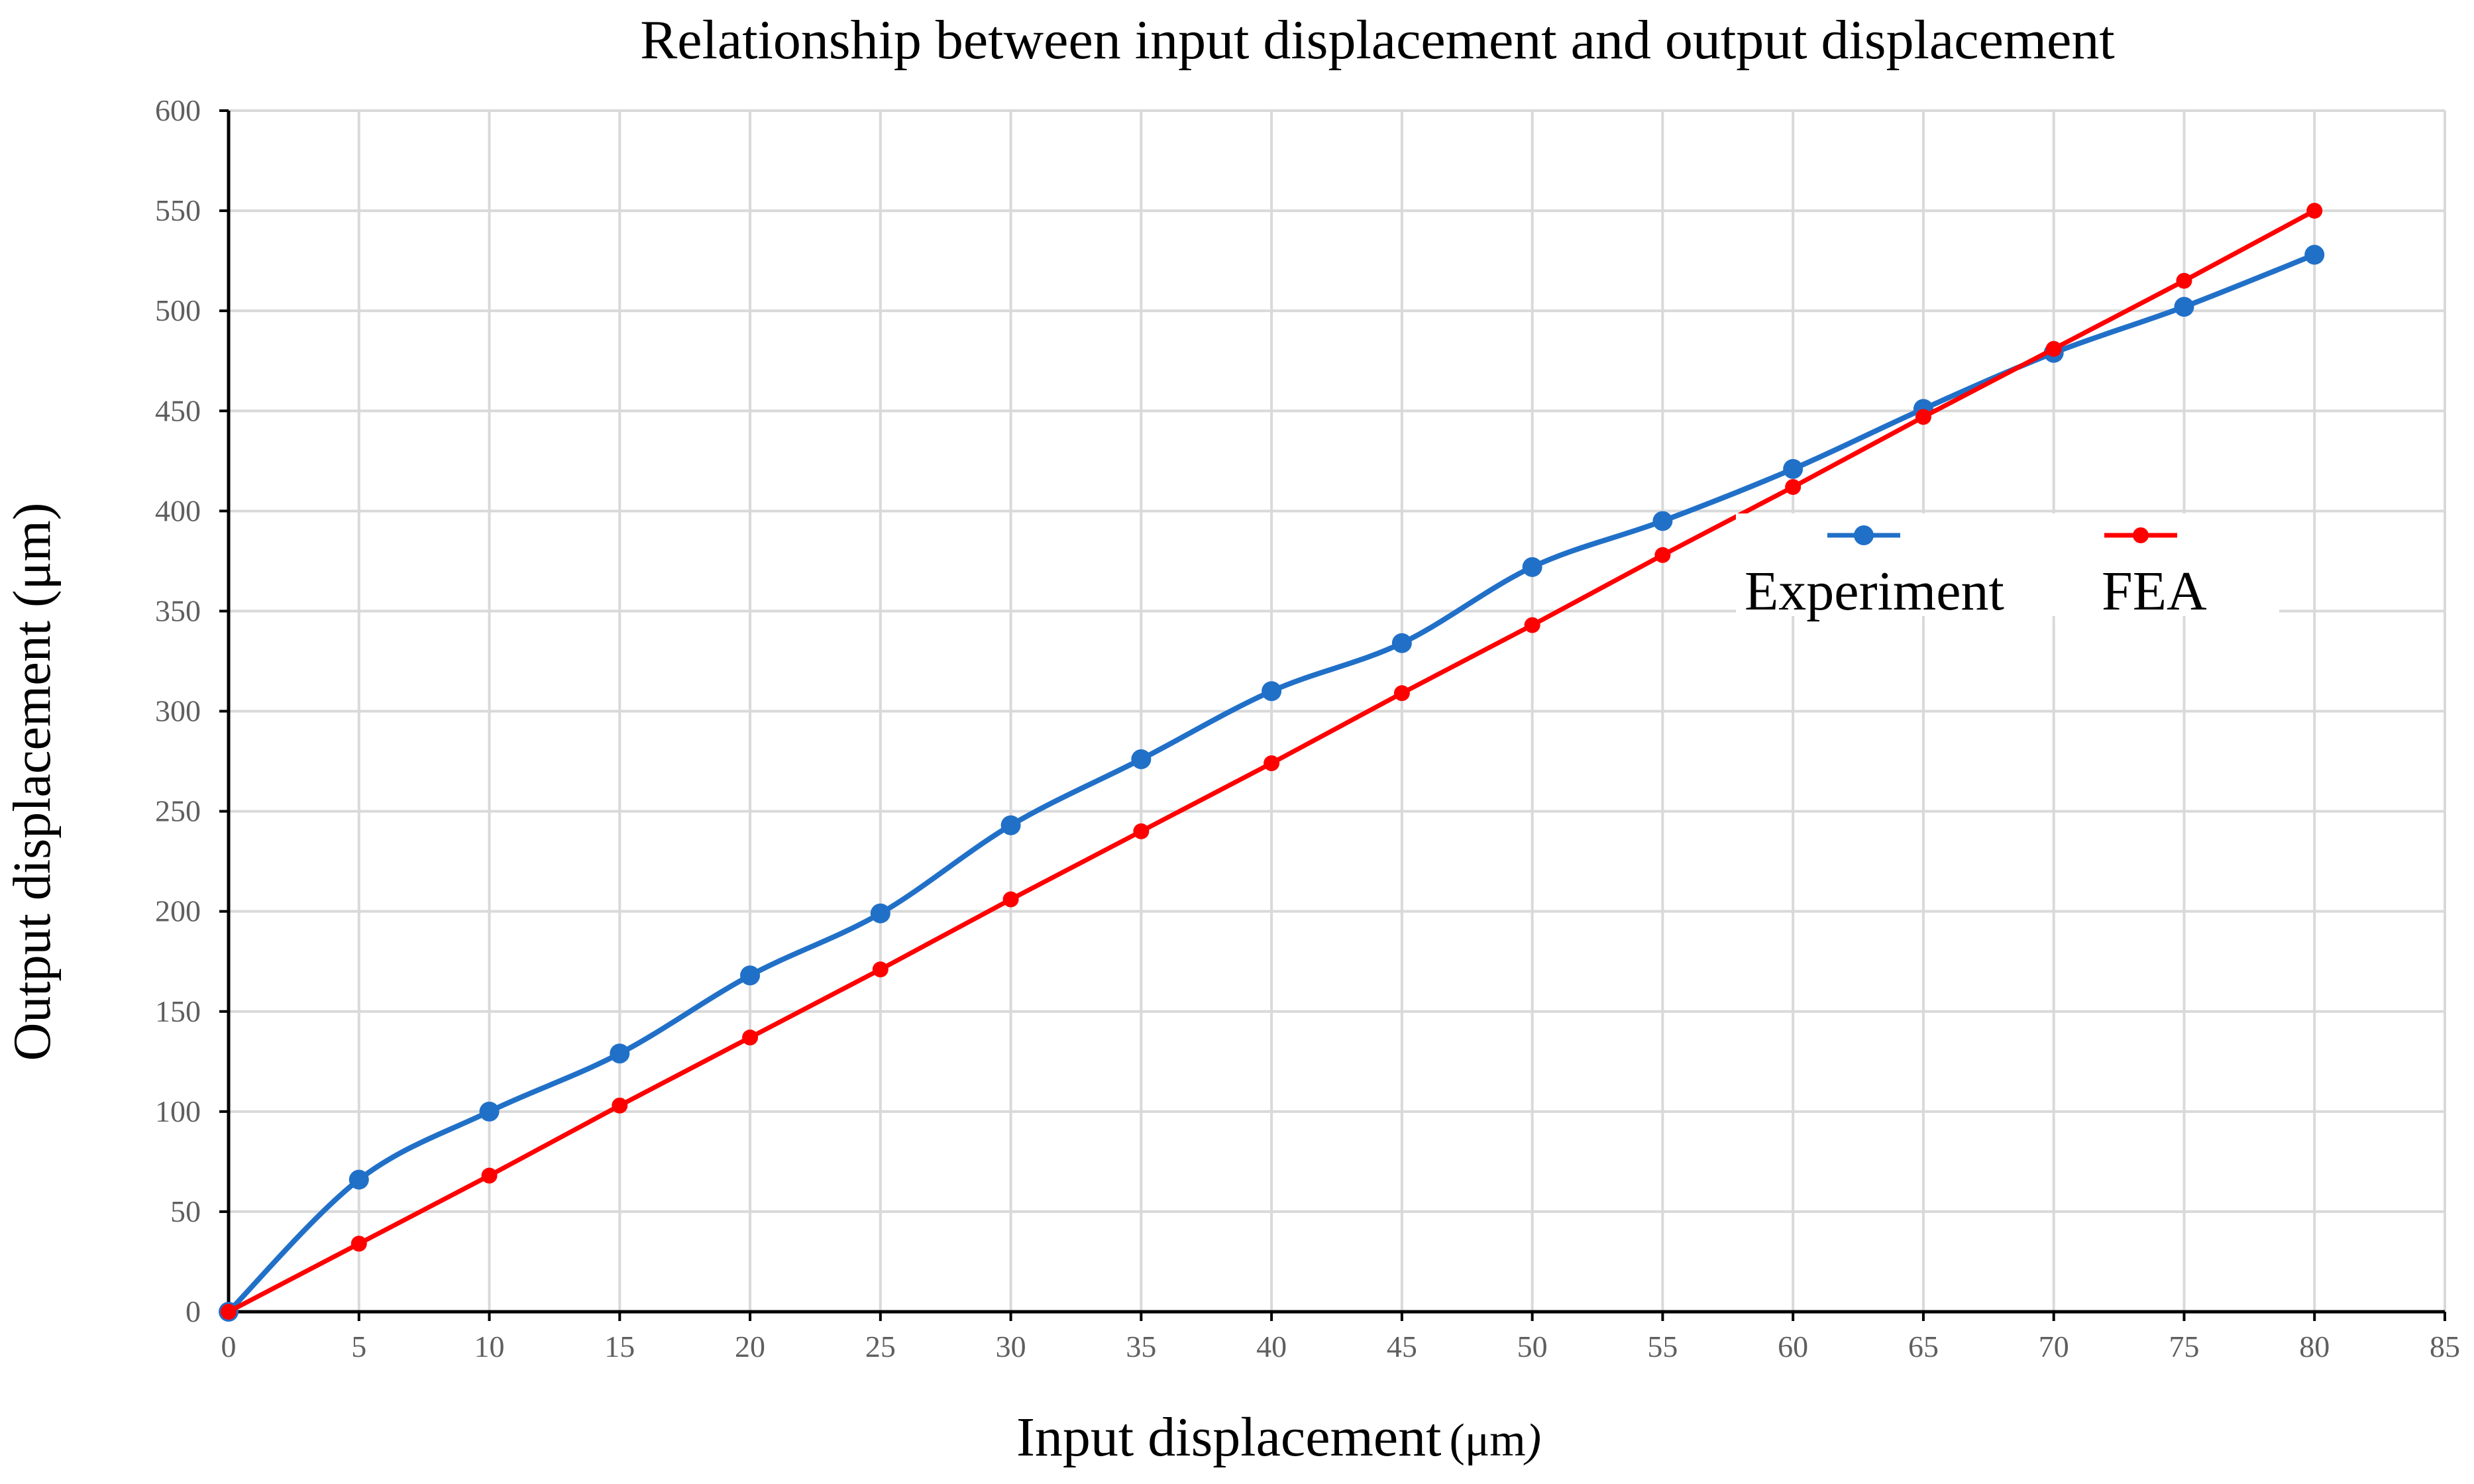 The height and width of the screenshot is (1484, 2474). What do you see at coordinates (1402, 1346) in the screenshot?
I see `x-tick-label: 45` at bounding box center [1402, 1346].